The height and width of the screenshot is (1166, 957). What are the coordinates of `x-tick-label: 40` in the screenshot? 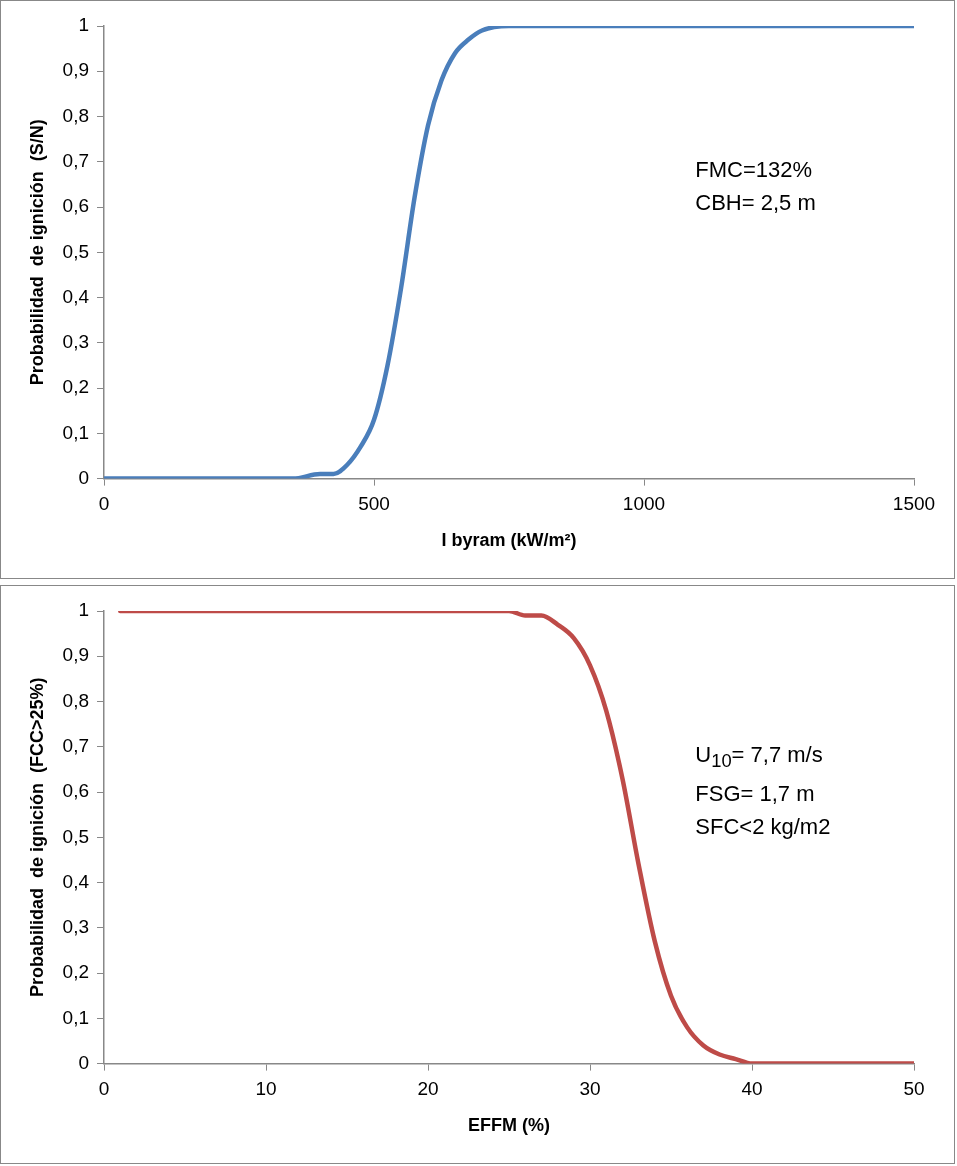 It's located at (752, 1089).